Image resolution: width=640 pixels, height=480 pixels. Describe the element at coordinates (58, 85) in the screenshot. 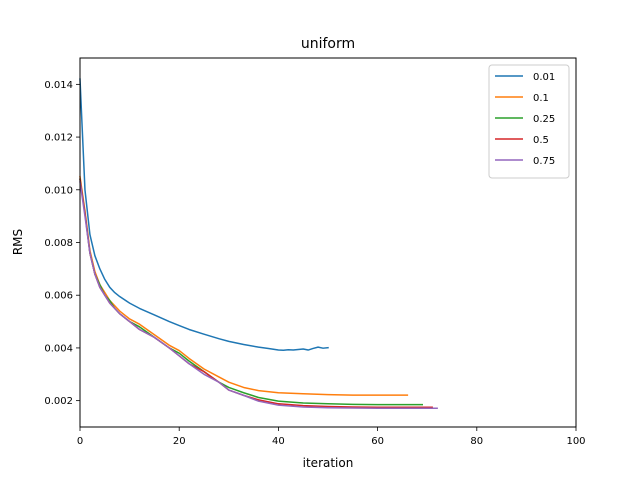

I see `y-tick-label: 0.014` at that location.